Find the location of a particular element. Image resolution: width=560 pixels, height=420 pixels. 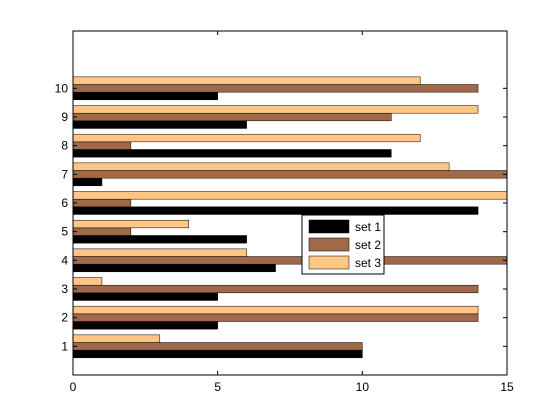

y-tick-label-6: 6 is located at coordinates (64, 203).